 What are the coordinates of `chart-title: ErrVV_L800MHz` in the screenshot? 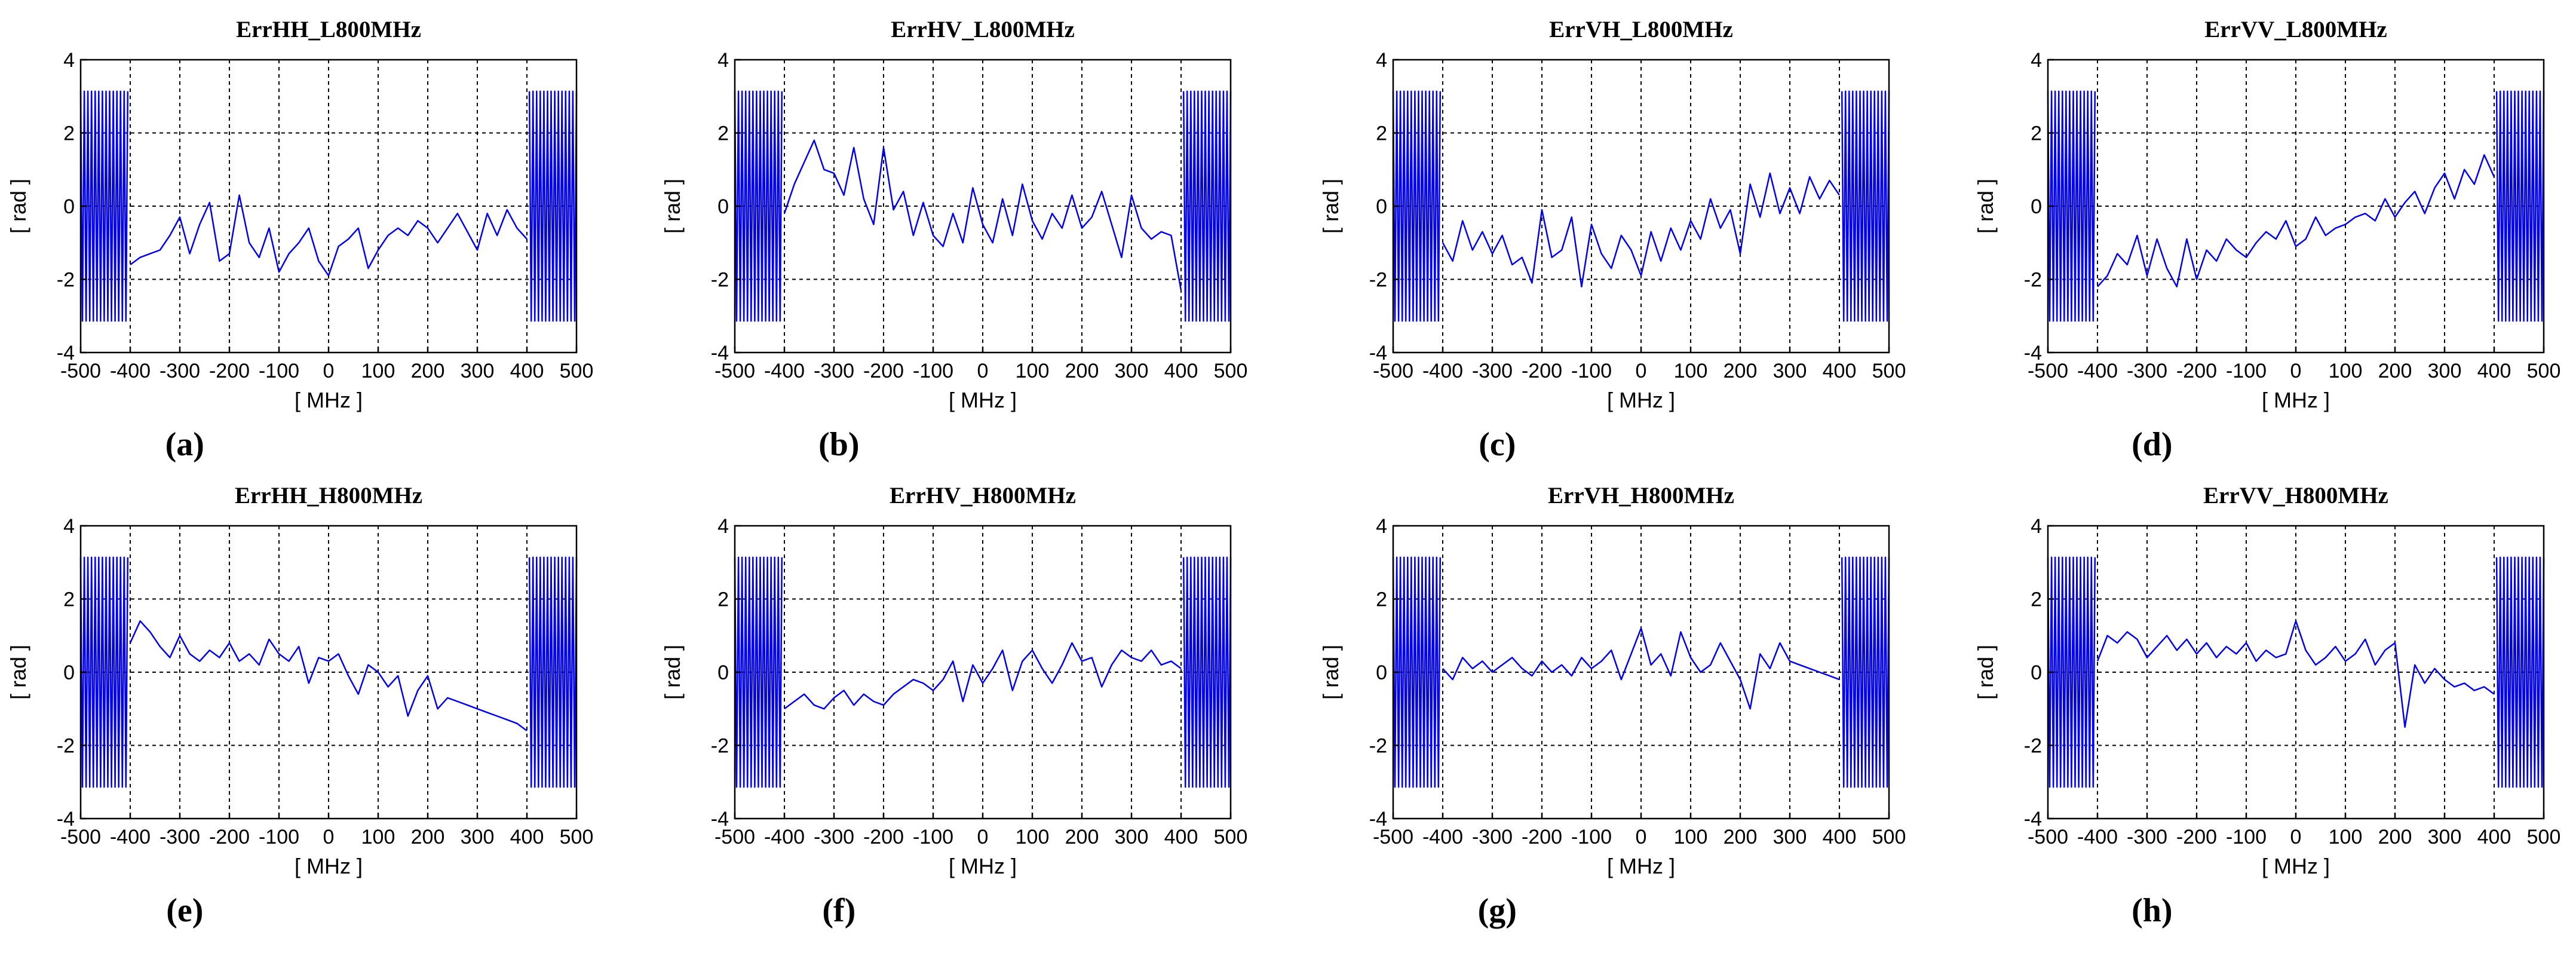 It's located at (2295, 29).